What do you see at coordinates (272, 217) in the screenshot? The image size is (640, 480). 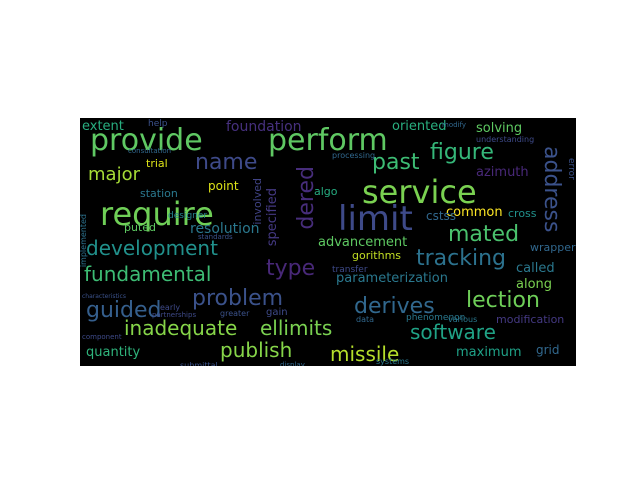 I see `word: specified` at bounding box center [272, 217].